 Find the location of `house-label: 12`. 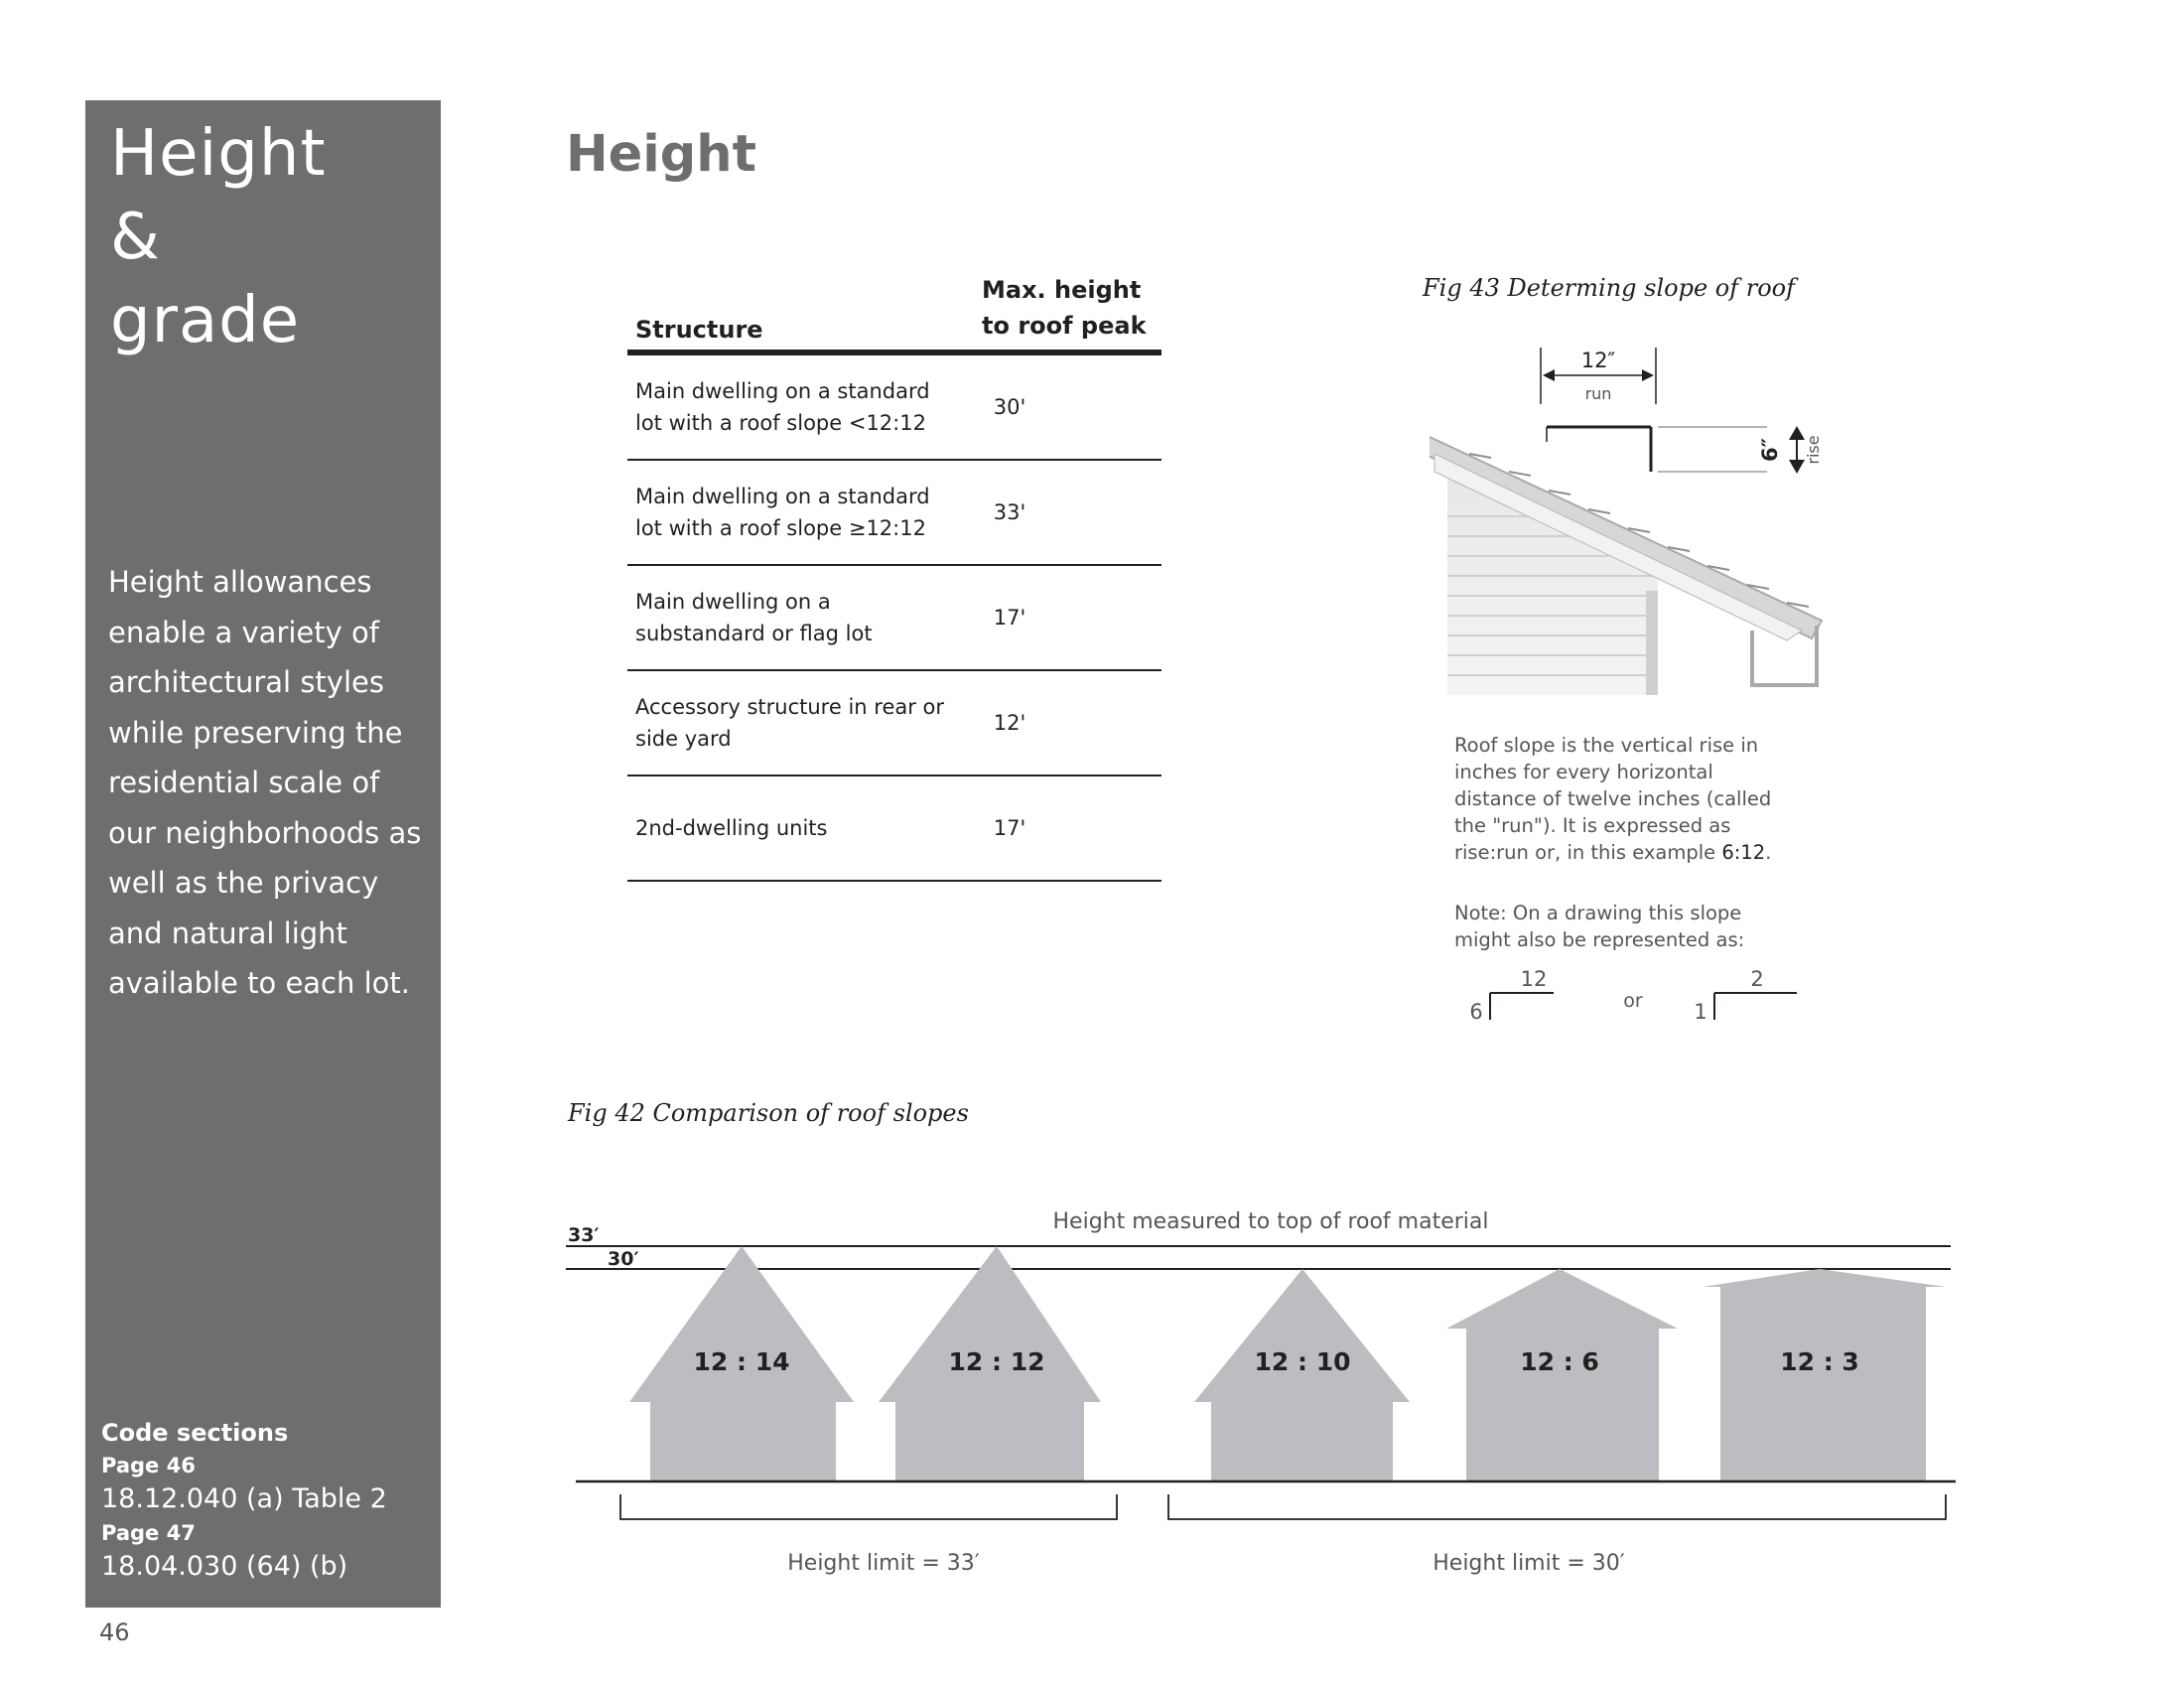

house-label: 12 is located at coordinates (997, 1361).